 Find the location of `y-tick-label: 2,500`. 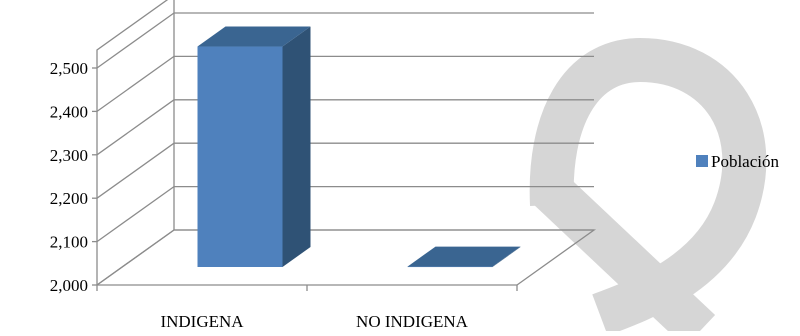

y-tick-label: 2,500 is located at coordinates (69, 68).